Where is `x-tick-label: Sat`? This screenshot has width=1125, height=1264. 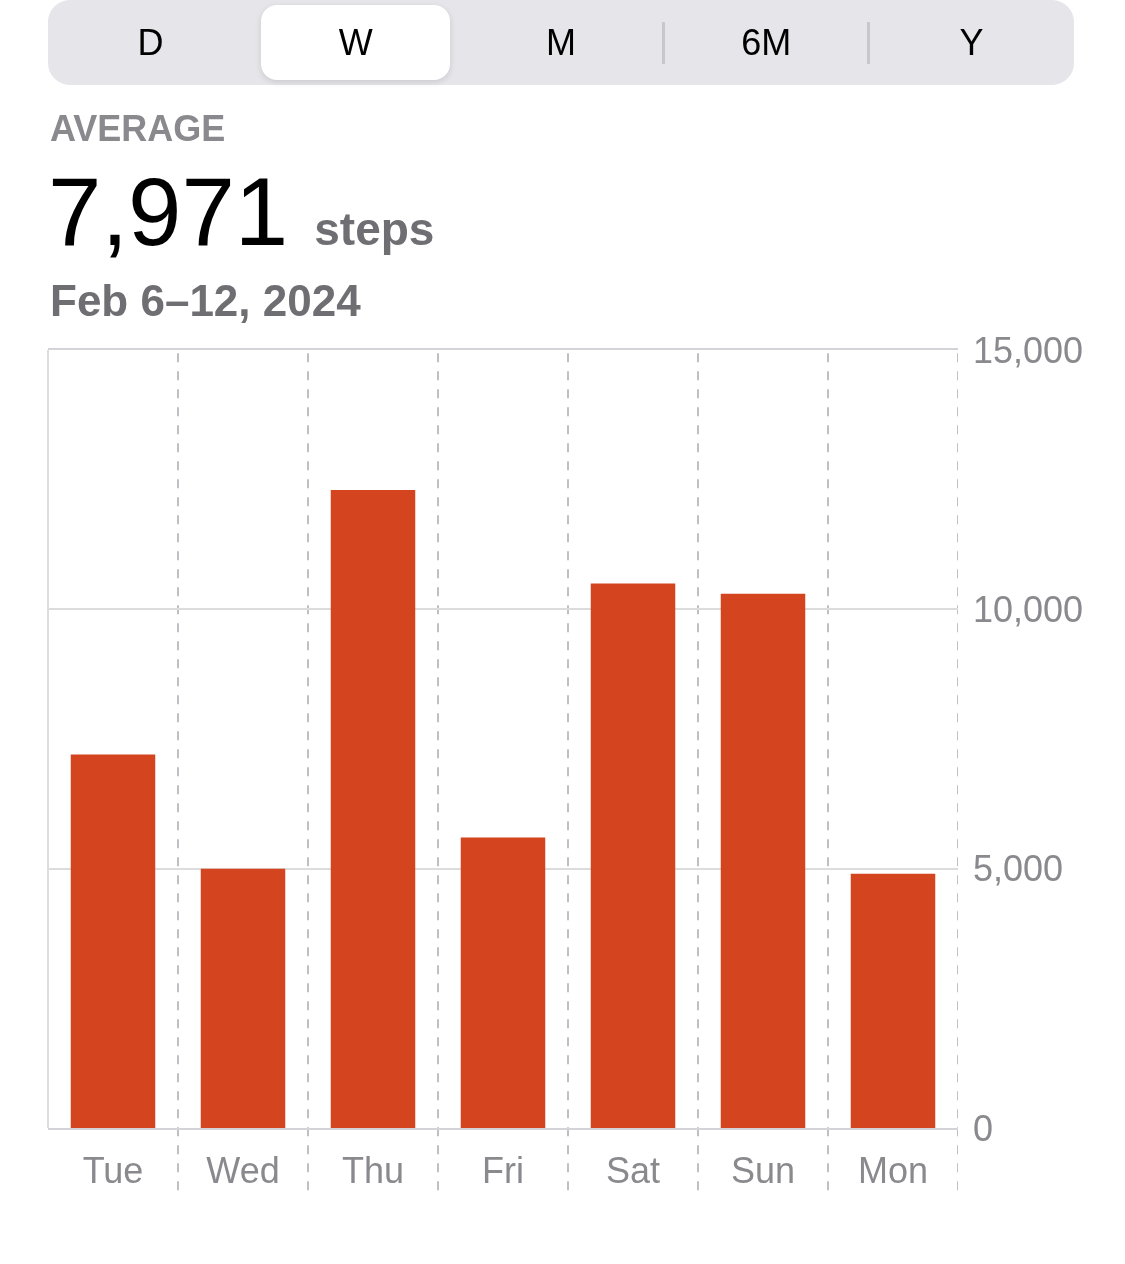
x-tick-label: Sat is located at coordinates (633, 1171).